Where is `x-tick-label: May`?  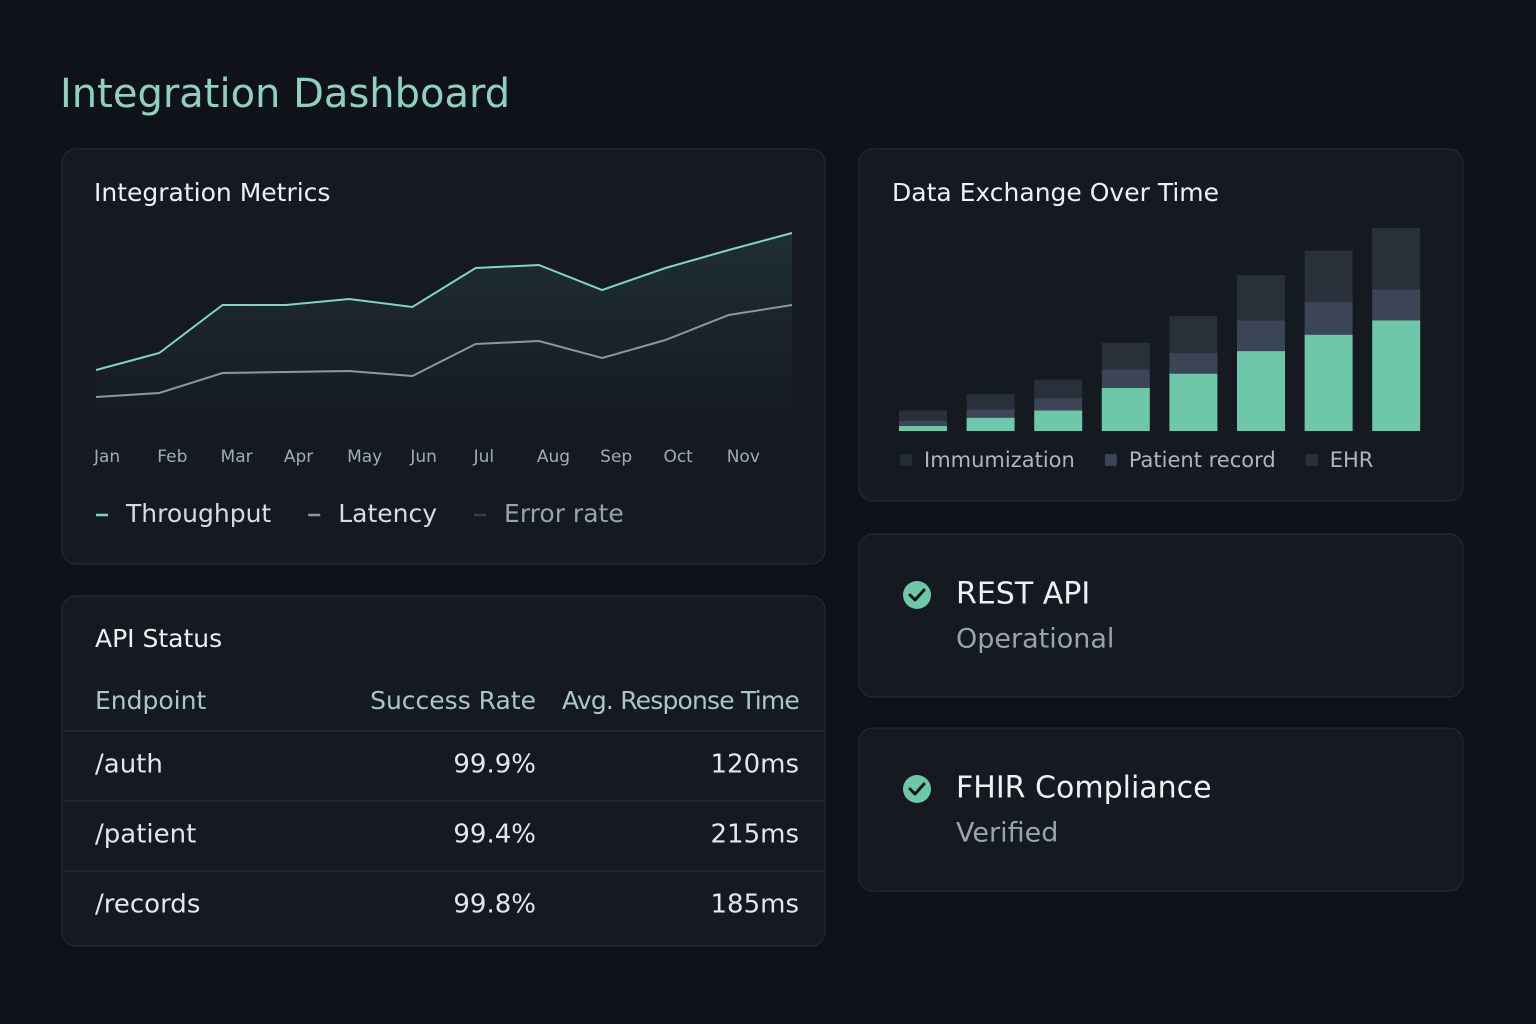
x-tick-label: May is located at coordinates (364, 457).